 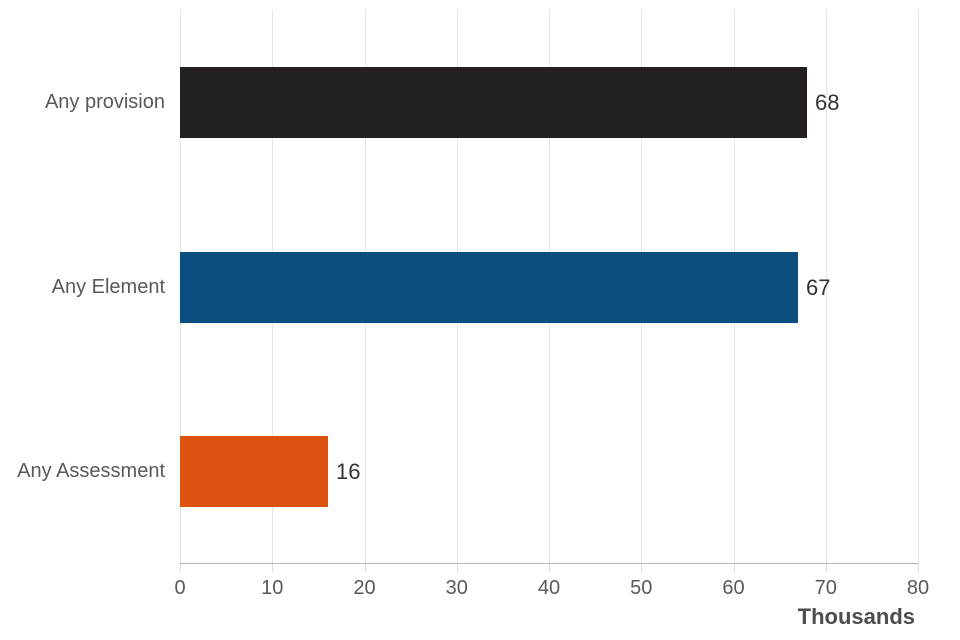 What do you see at coordinates (180, 588) in the screenshot?
I see `x-tick-label-0: 0` at bounding box center [180, 588].